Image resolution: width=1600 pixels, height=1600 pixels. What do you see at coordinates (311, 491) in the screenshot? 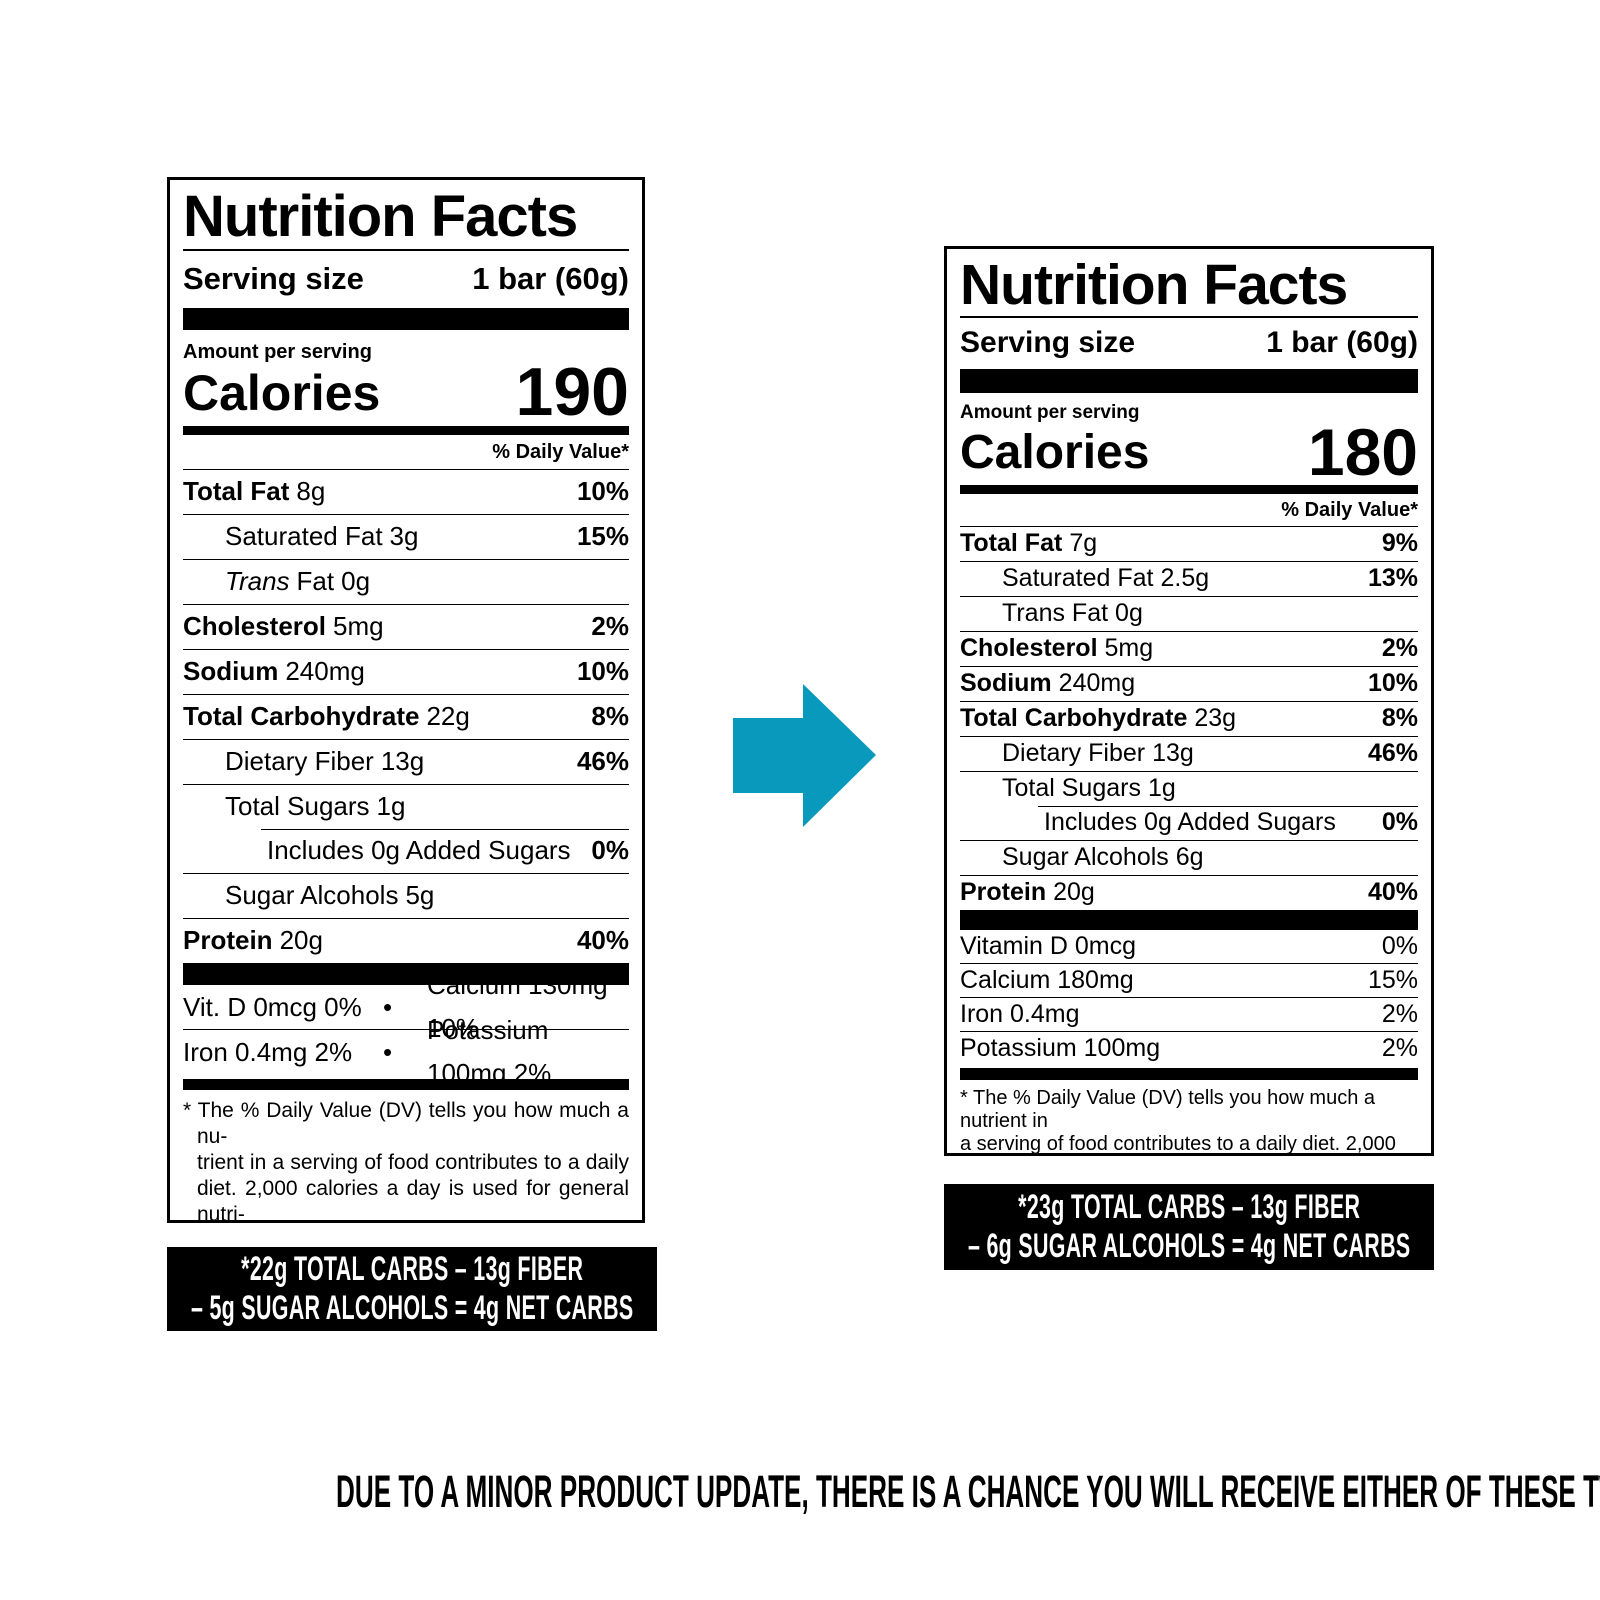
I see `nutrient-amount: 8g` at bounding box center [311, 491].